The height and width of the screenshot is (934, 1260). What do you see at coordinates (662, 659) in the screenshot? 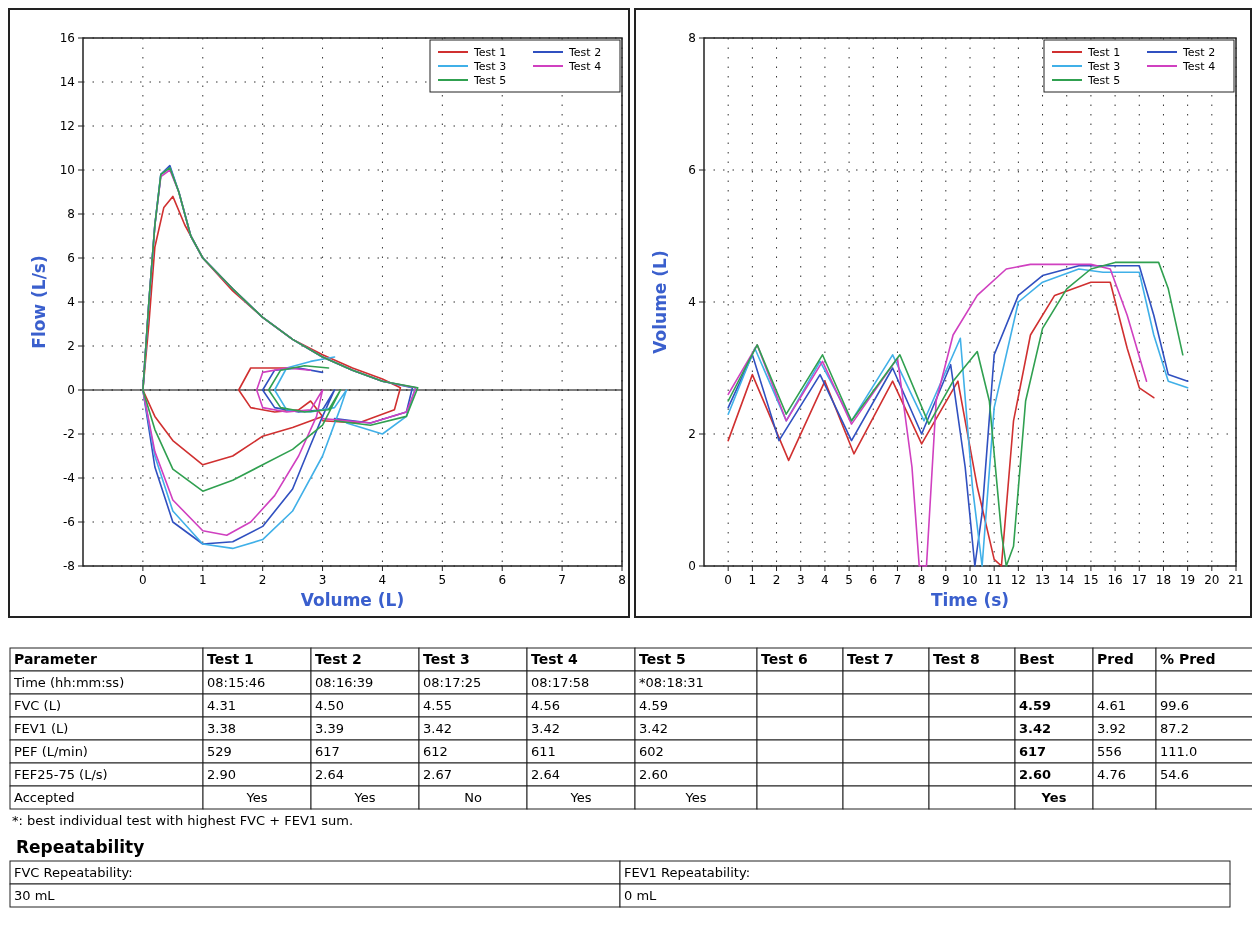
I see `category-label: Test 5` at bounding box center [662, 659].